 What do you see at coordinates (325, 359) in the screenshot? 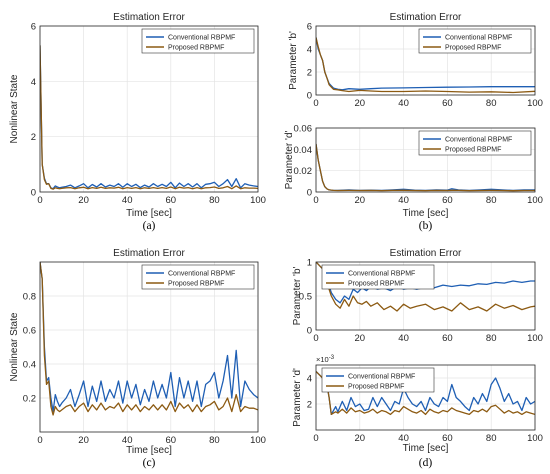
I see `y-exponent-label: ×10⁻³` at bounding box center [325, 359].